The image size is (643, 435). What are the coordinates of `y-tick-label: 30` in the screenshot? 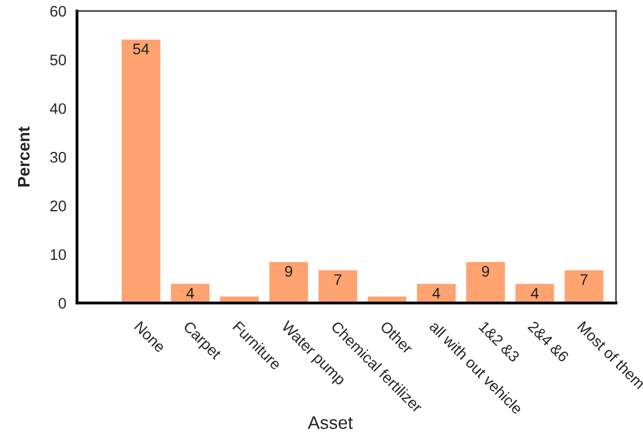 It's located at (58, 157).